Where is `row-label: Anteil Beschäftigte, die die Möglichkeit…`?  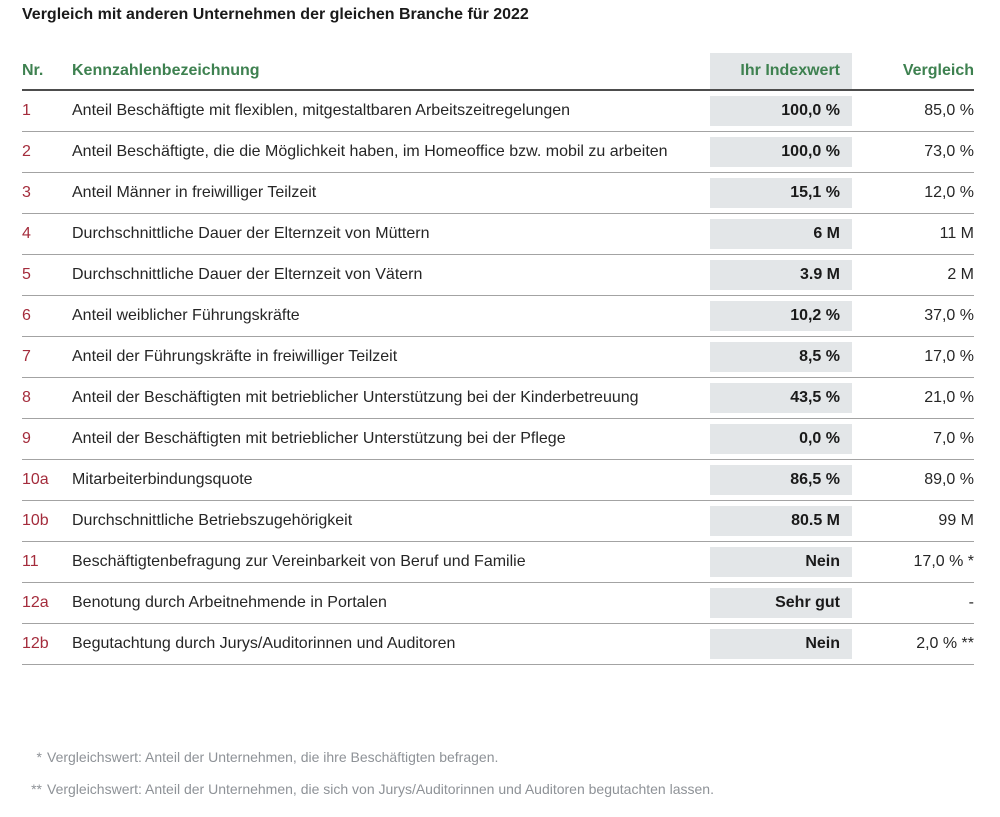
row-label: Anteil Beschäftigte, die die Möglichkeit… is located at coordinates (370, 151).